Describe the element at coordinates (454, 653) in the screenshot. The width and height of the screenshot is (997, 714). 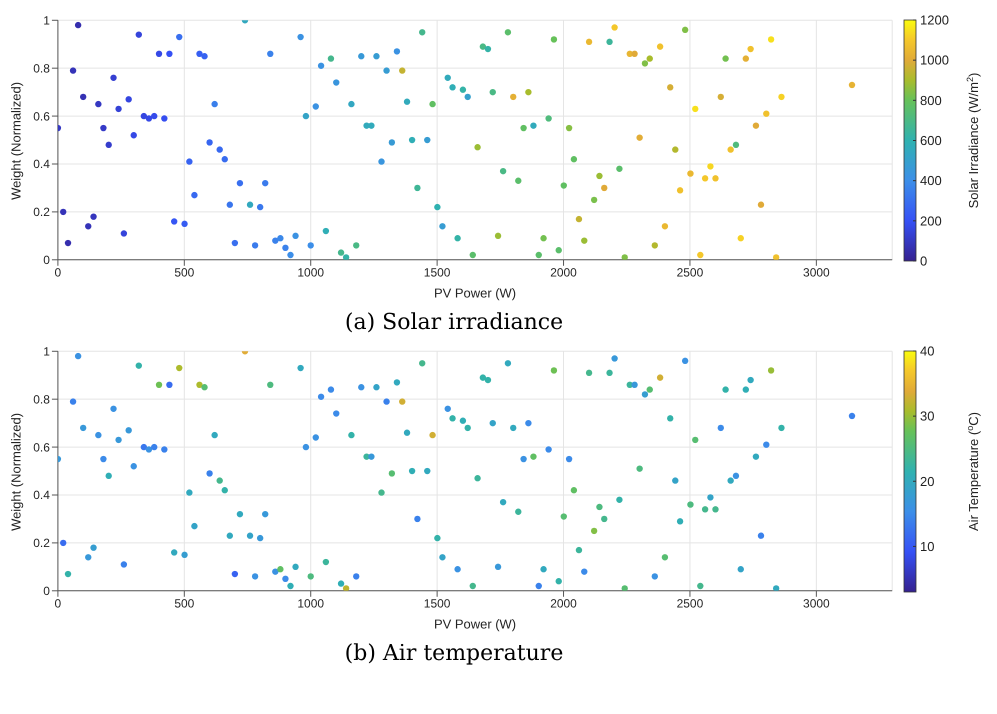
I see `text: (b) Air temperature` at that location.